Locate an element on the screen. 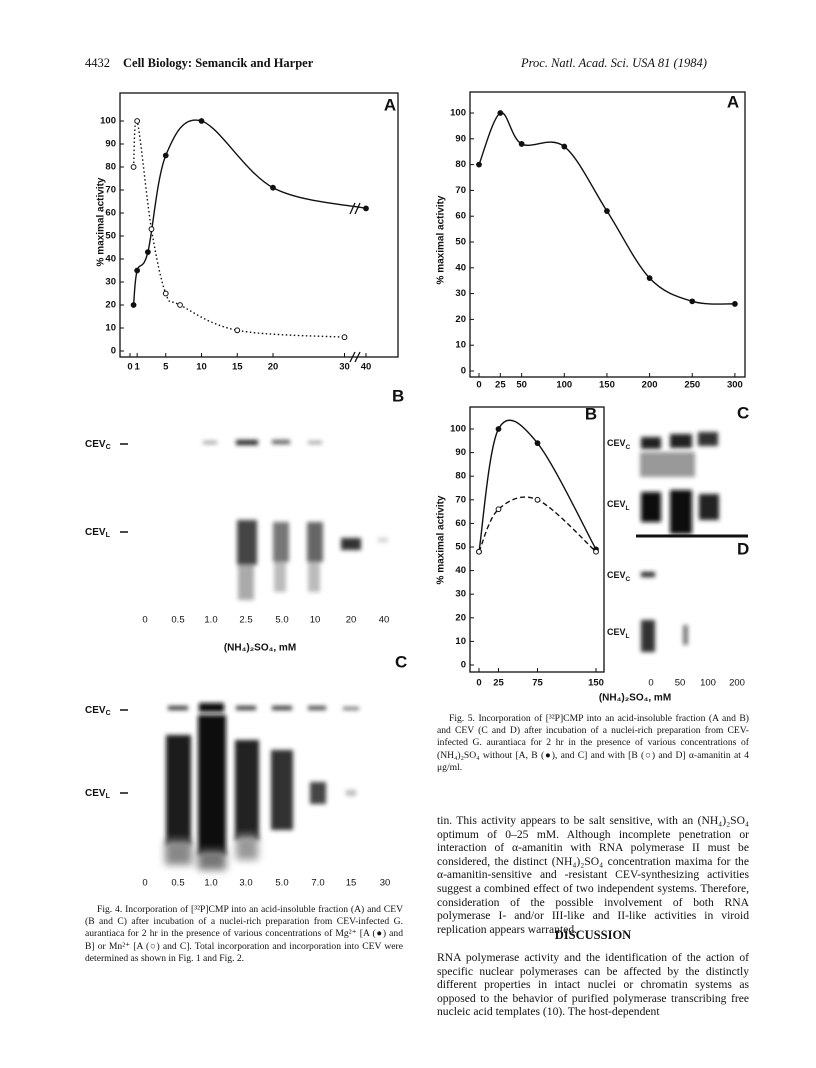 The height and width of the screenshot is (1068, 816). lane-label: 50 is located at coordinates (680, 683).